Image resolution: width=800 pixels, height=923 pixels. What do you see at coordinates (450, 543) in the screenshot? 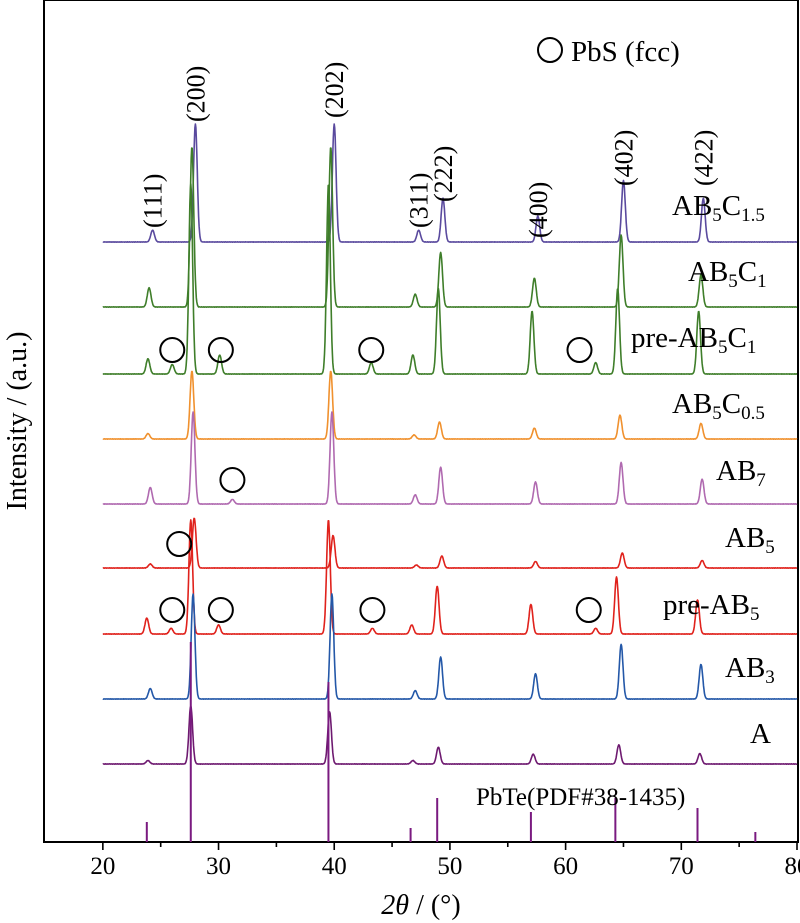
I see `trace-ab5` at bounding box center [450, 543].